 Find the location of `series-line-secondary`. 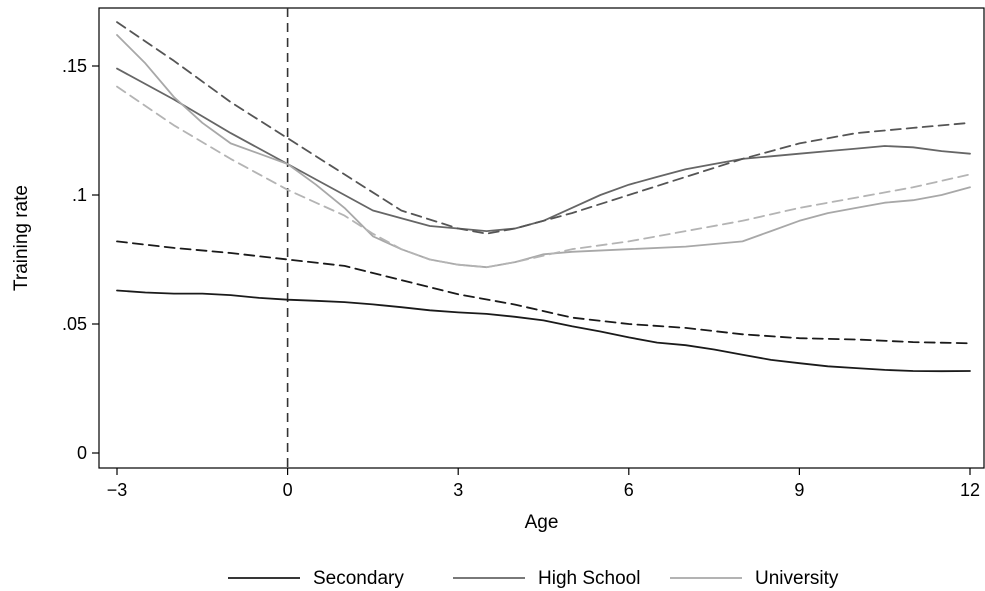

series-line-secondary is located at coordinates (543, 331).